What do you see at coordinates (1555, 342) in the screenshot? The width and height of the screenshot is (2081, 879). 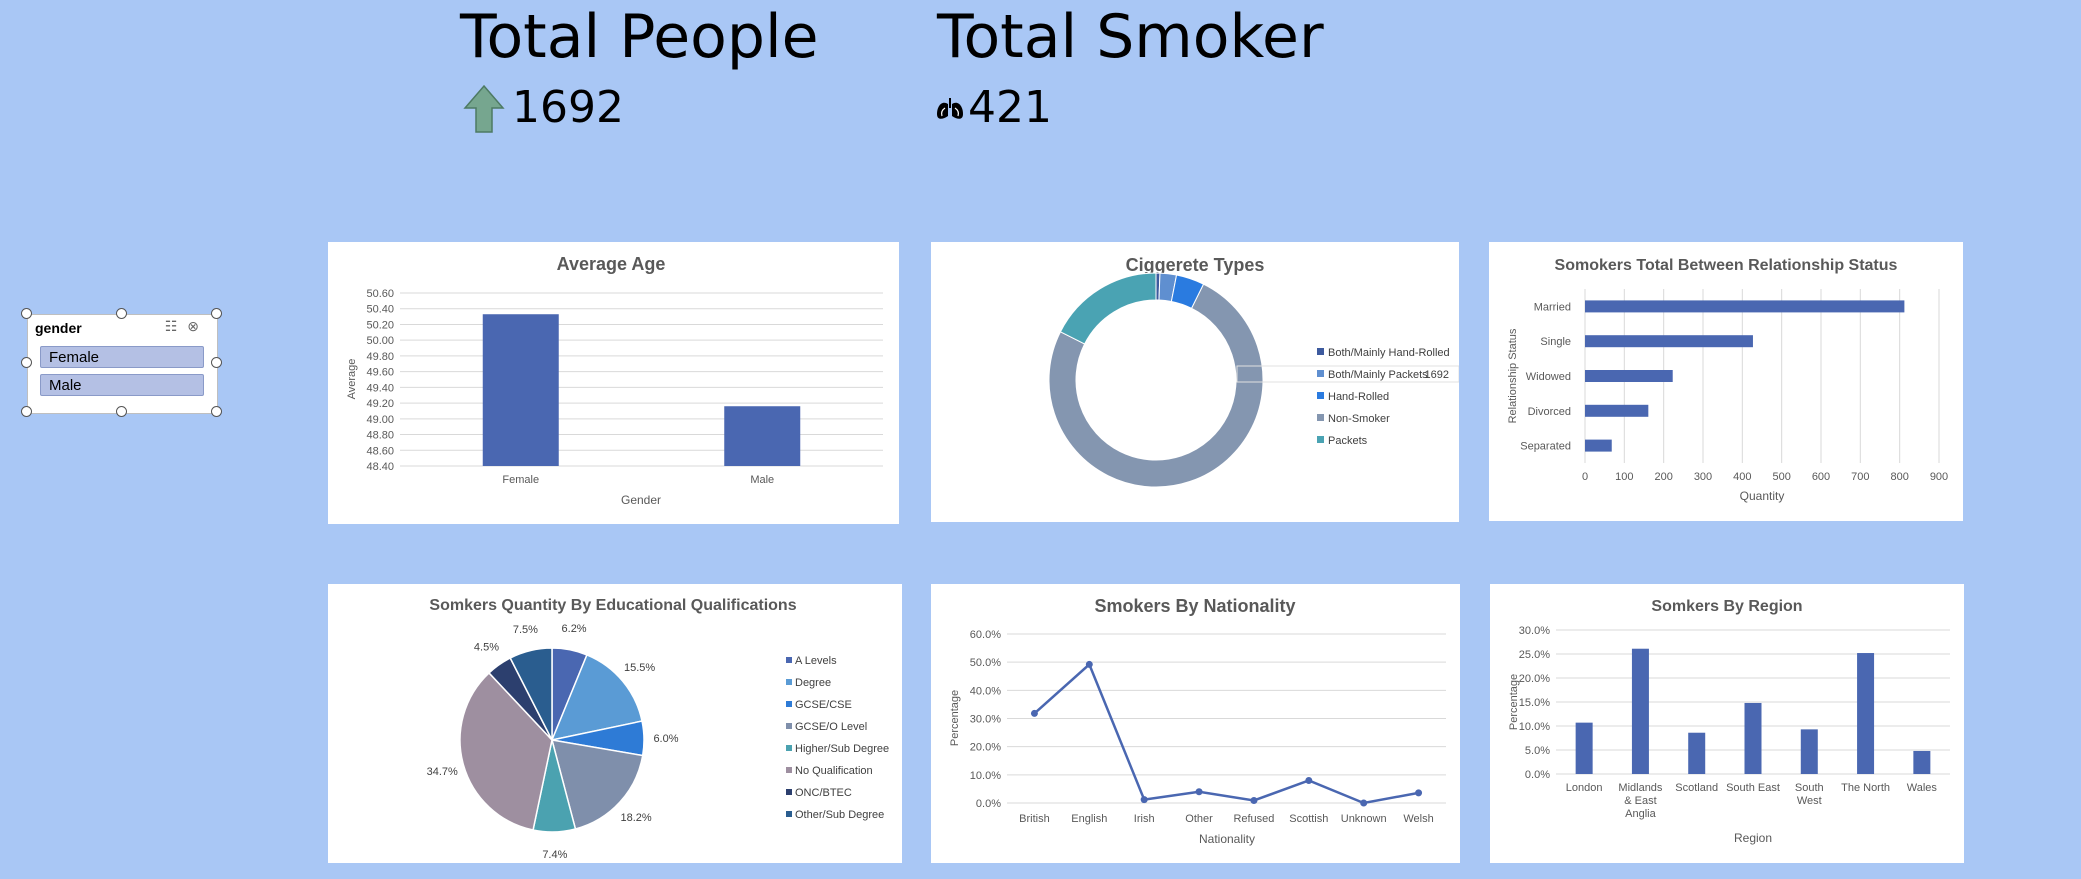 I see `y-tick-label: Single` at bounding box center [1555, 342].